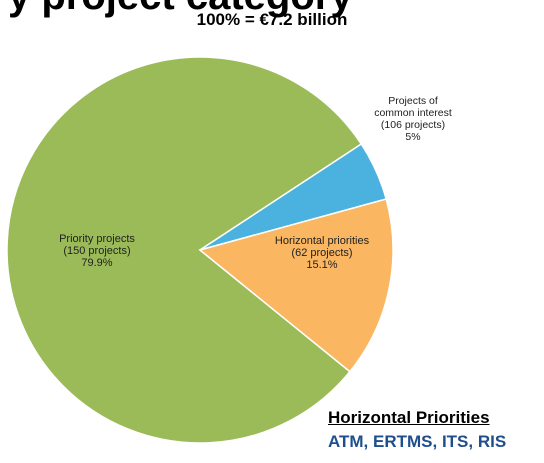 The image size is (544, 463). What do you see at coordinates (321, 265) in the screenshot?
I see `slice-label-line: 15.1%` at bounding box center [321, 265].